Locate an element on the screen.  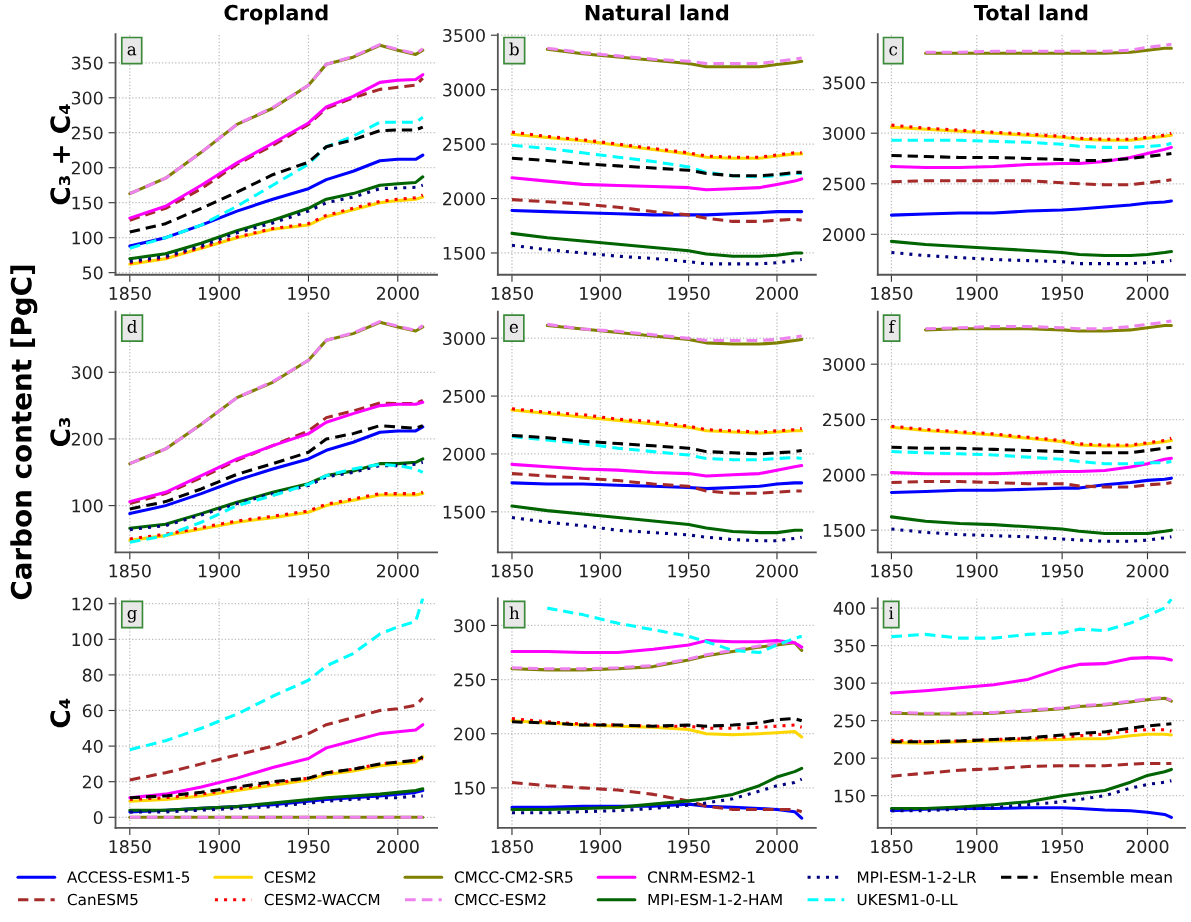
legend-label: UKESM1-0-LL is located at coordinates (907, 899).